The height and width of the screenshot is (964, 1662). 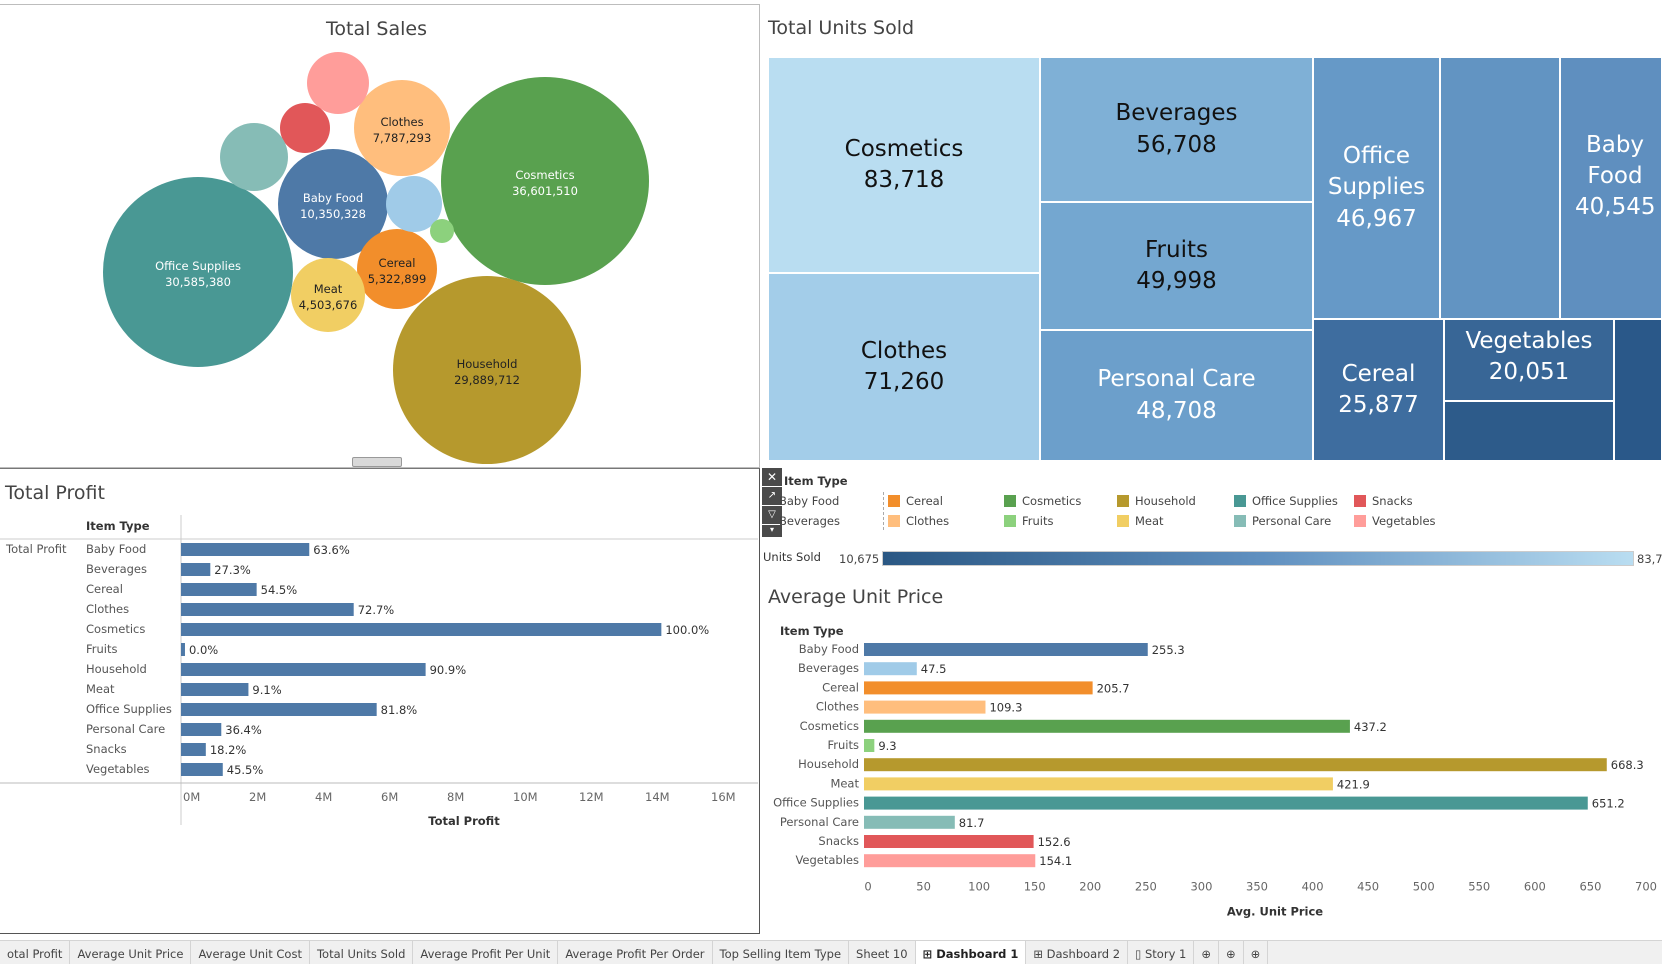 What do you see at coordinates (809, 521) in the screenshot?
I see `legend-item-beverages: Beverages` at bounding box center [809, 521].